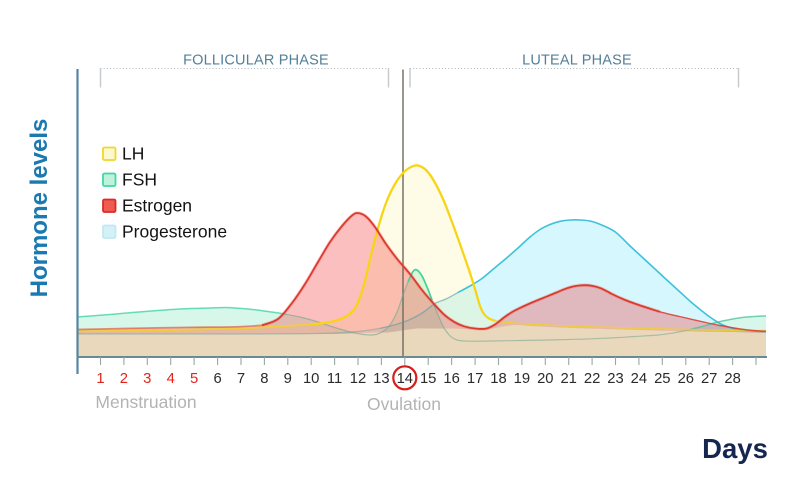 The width and height of the screenshot is (800, 500). Describe the element at coordinates (577, 61) in the screenshot. I see `svg-text: LUTEAL PHASE` at that location.